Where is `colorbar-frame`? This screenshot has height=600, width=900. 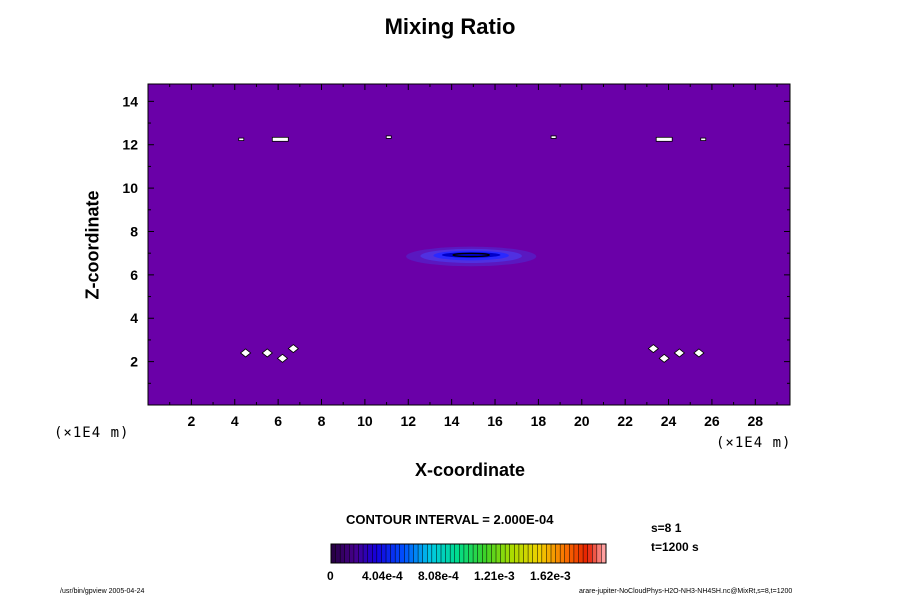 colorbar-frame is located at coordinates (468, 553).